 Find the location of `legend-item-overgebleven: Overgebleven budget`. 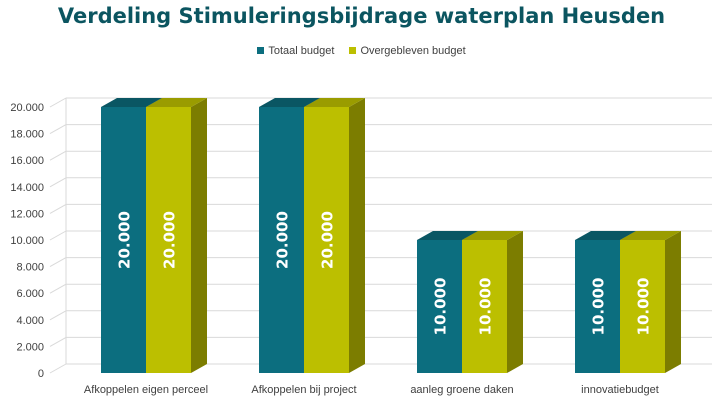

legend-item-overgebleven: Overgebleven budget is located at coordinates (407, 51).